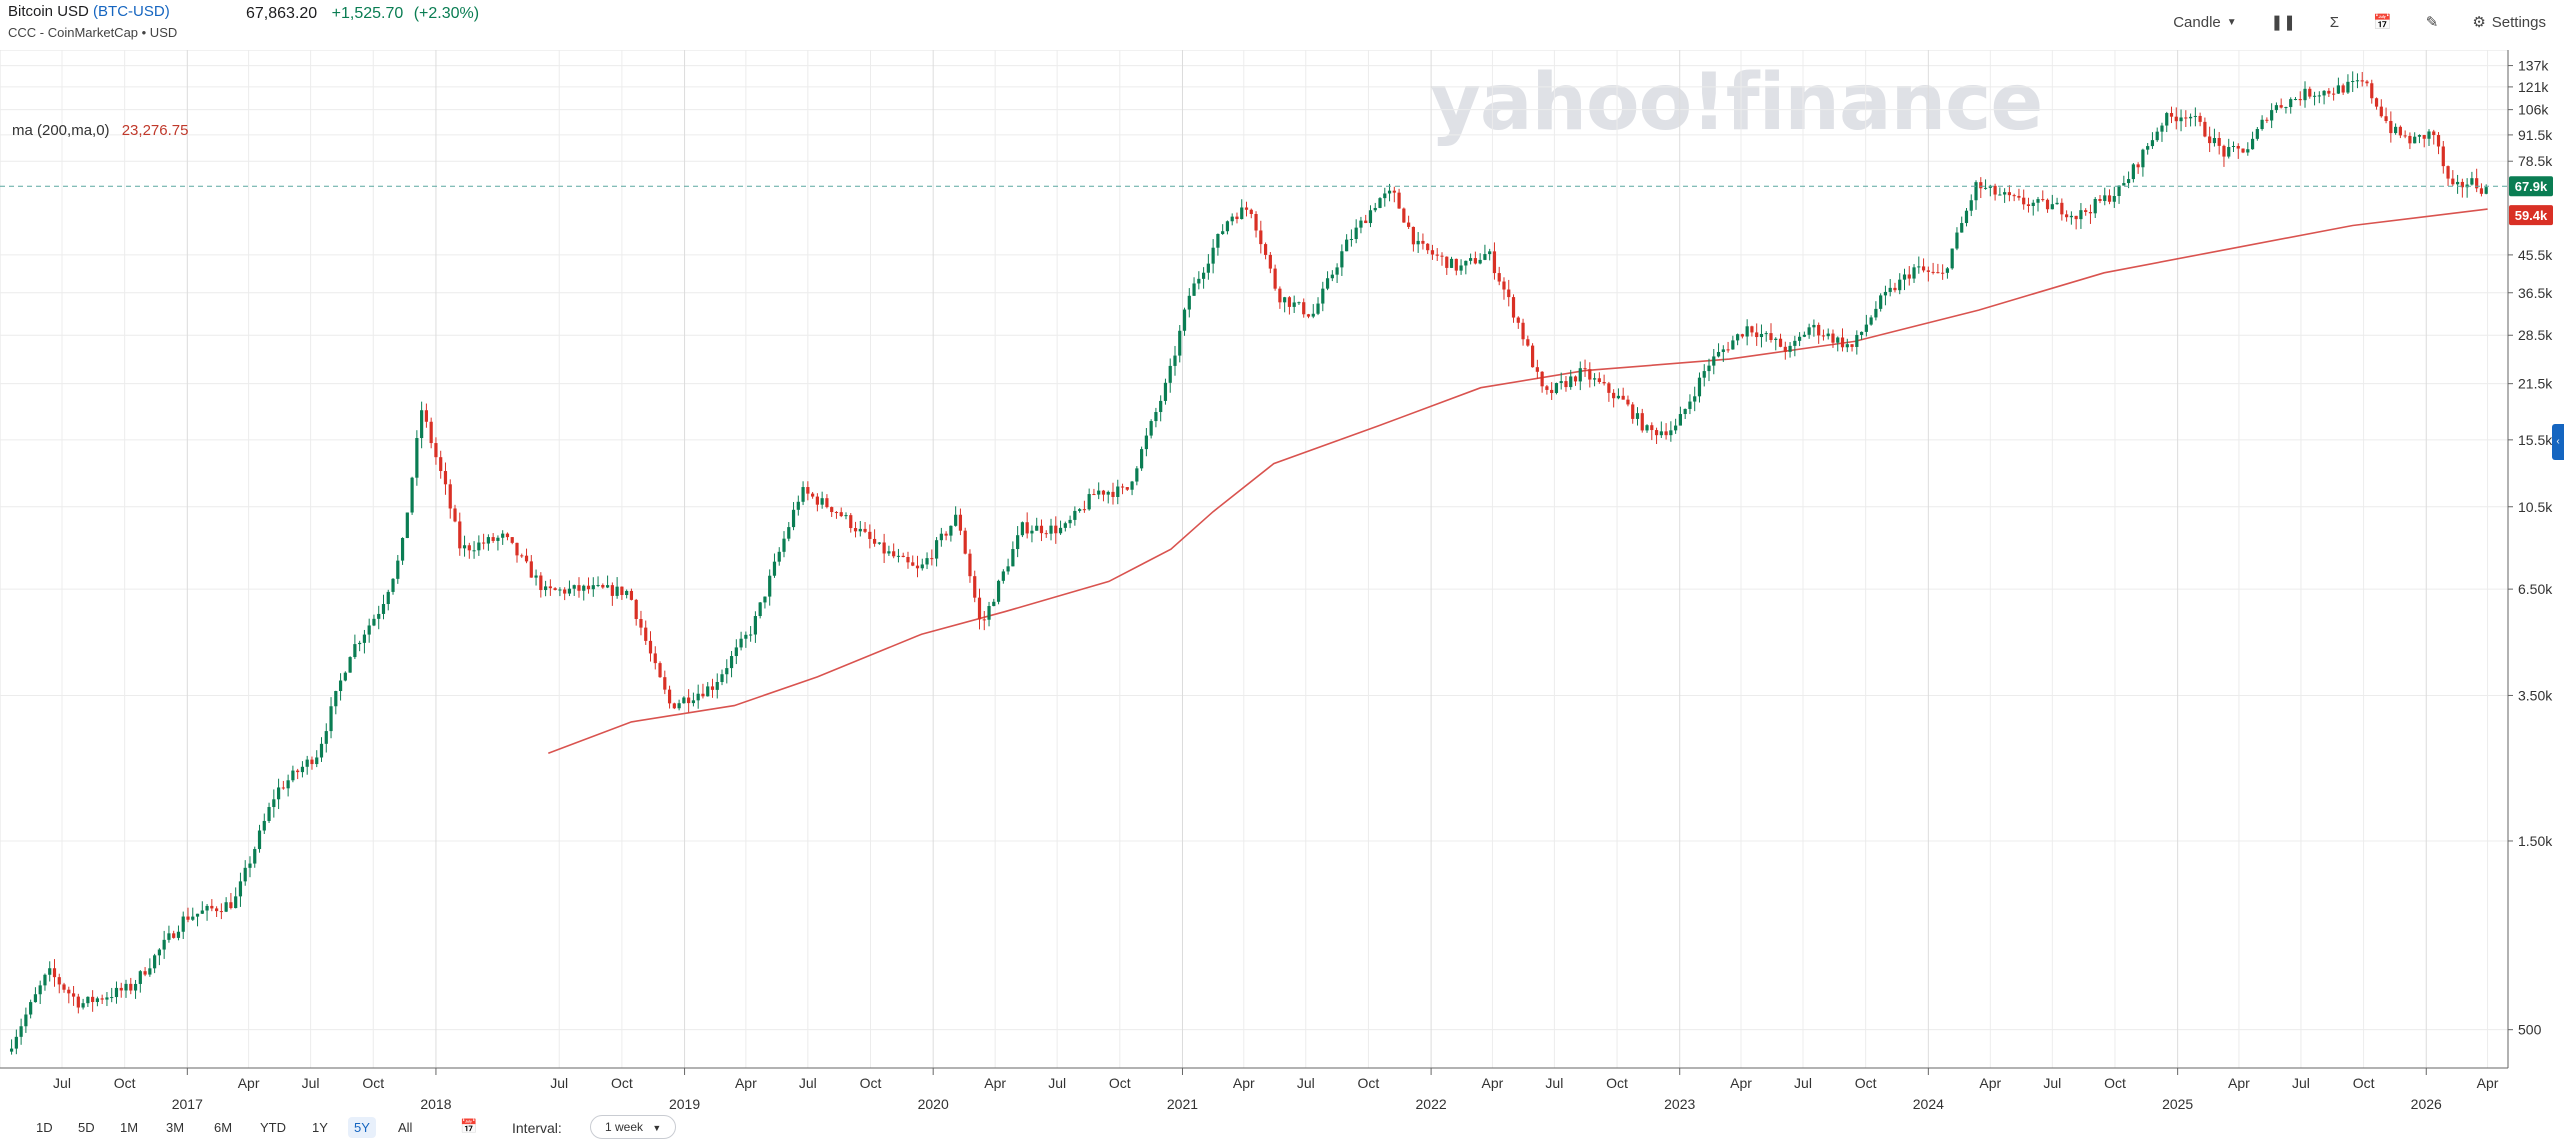  What do you see at coordinates (129, 1127) in the screenshot?
I see `range-button-1m: 1M` at bounding box center [129, 1127].